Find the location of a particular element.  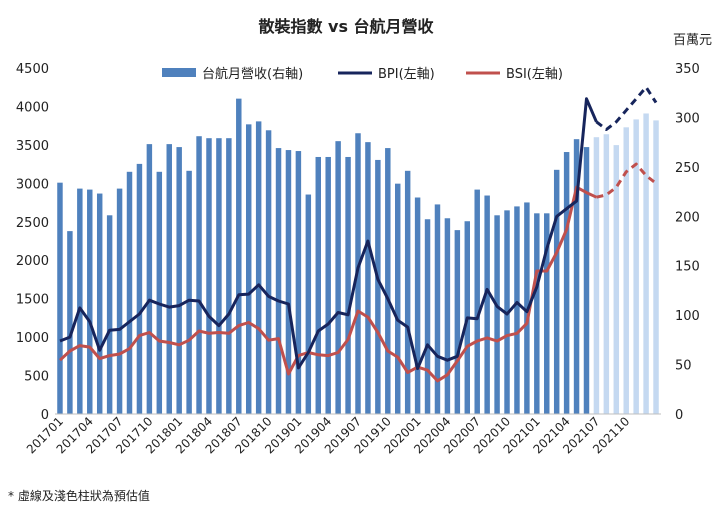

right-axis-tick-label: 50 is located at coordinates (683, 366).